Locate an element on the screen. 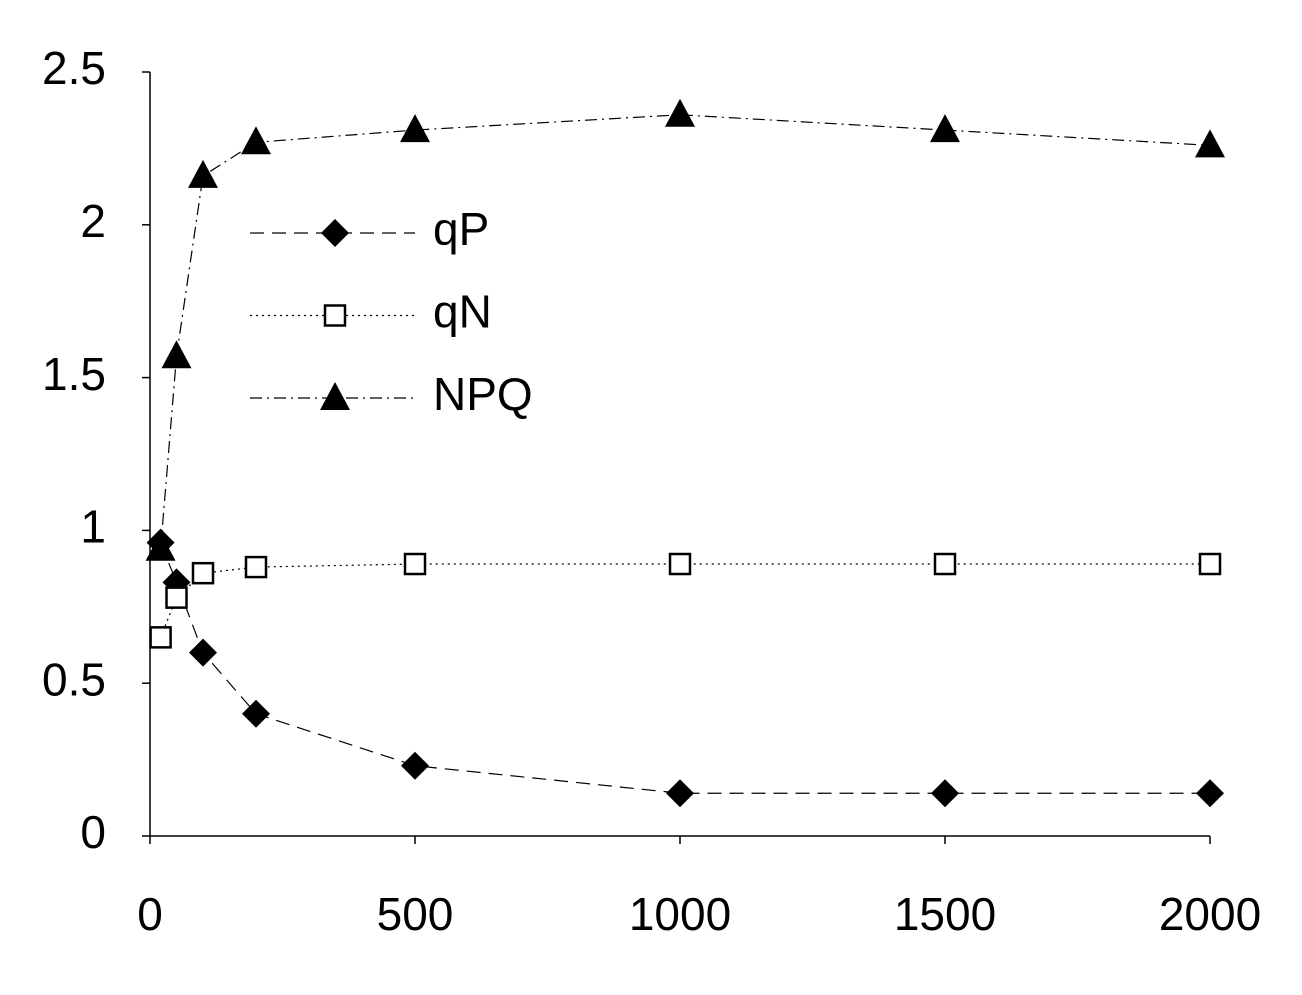 This screenshot has width=1302, height=995. y-tick-label: 1 is located at coordinates (93, 527).